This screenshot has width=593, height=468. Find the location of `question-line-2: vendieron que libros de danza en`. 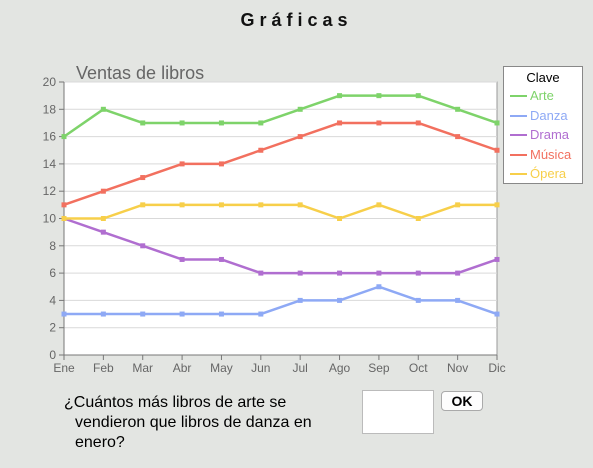

question-line-2: vendieron que libros de danza en is located at coordinates (193, 422).